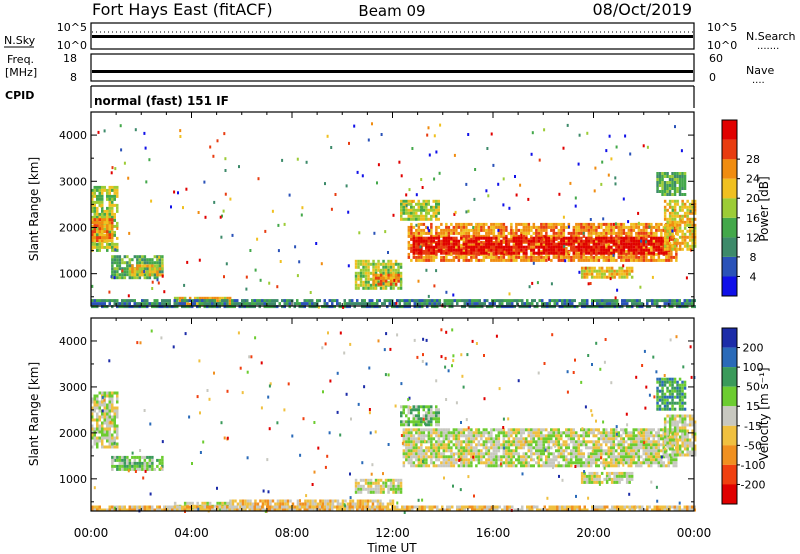  I want to click on cpid-label: CPID, so click(19, 95).